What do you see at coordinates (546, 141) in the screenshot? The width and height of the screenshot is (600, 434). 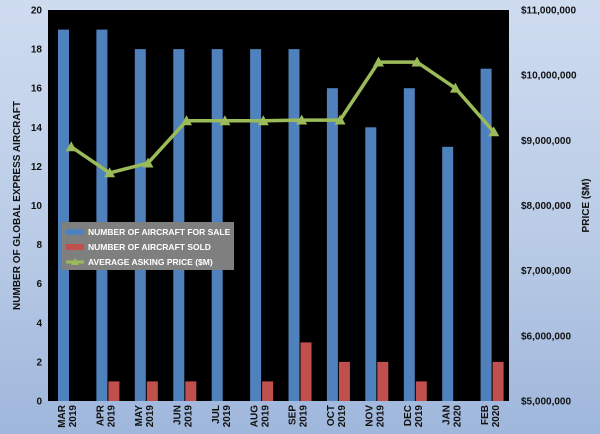 I see `y2-tick-label-4: $9,000,000` at bounding box center [546, 141].